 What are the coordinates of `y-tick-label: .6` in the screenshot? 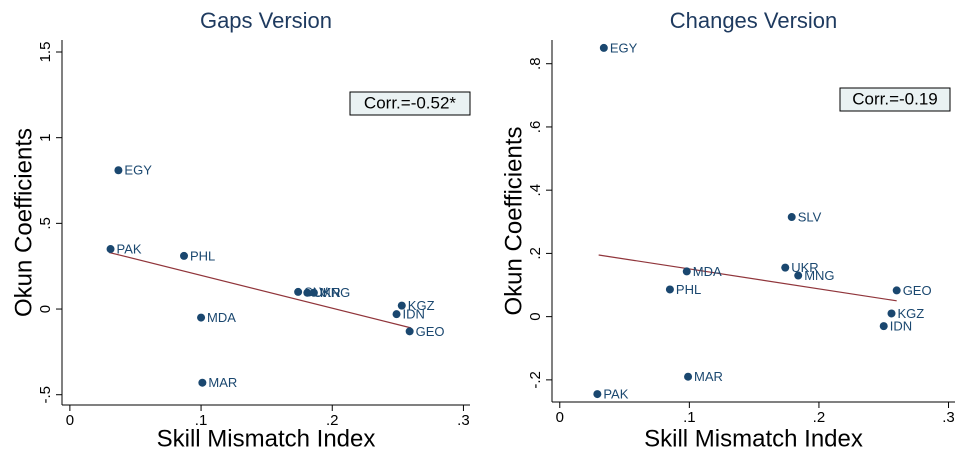 It's located at (535, 127).